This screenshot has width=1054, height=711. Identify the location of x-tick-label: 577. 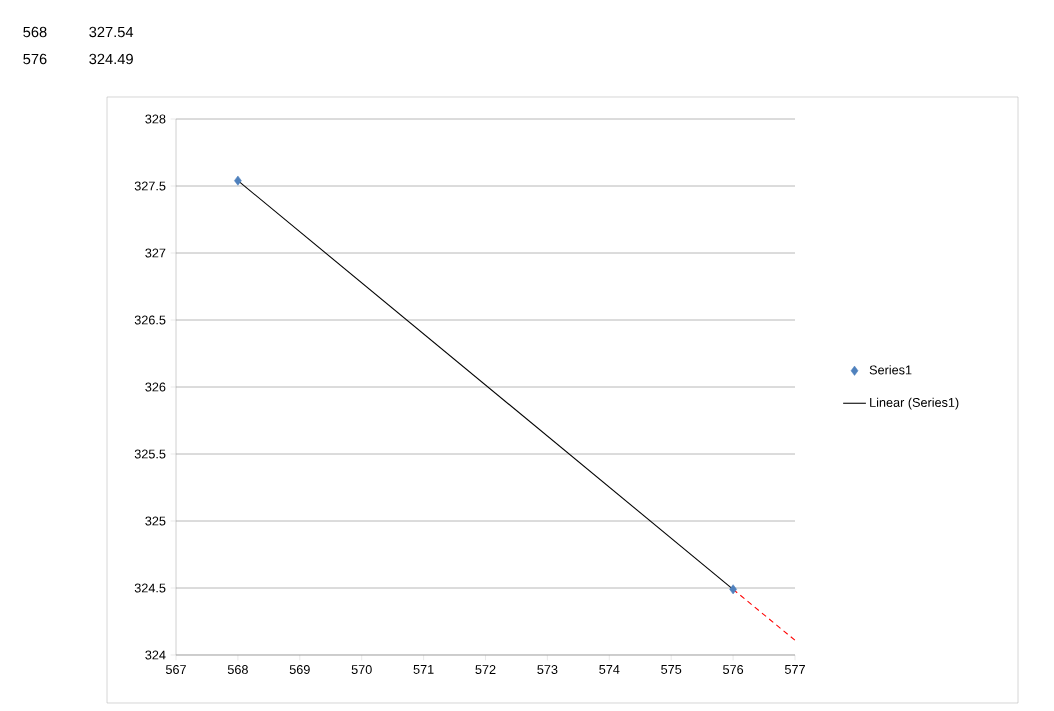
(794, 669).